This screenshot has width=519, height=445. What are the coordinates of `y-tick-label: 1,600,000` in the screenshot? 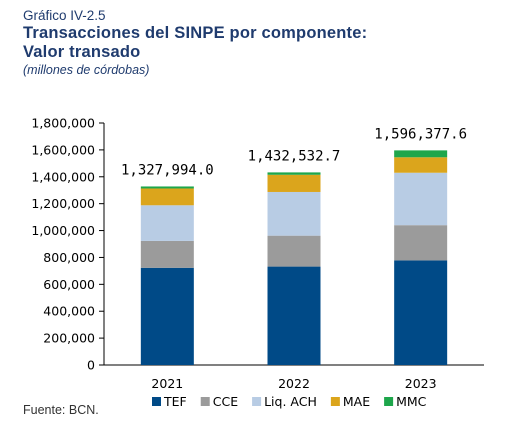 It's located at (63, 149).